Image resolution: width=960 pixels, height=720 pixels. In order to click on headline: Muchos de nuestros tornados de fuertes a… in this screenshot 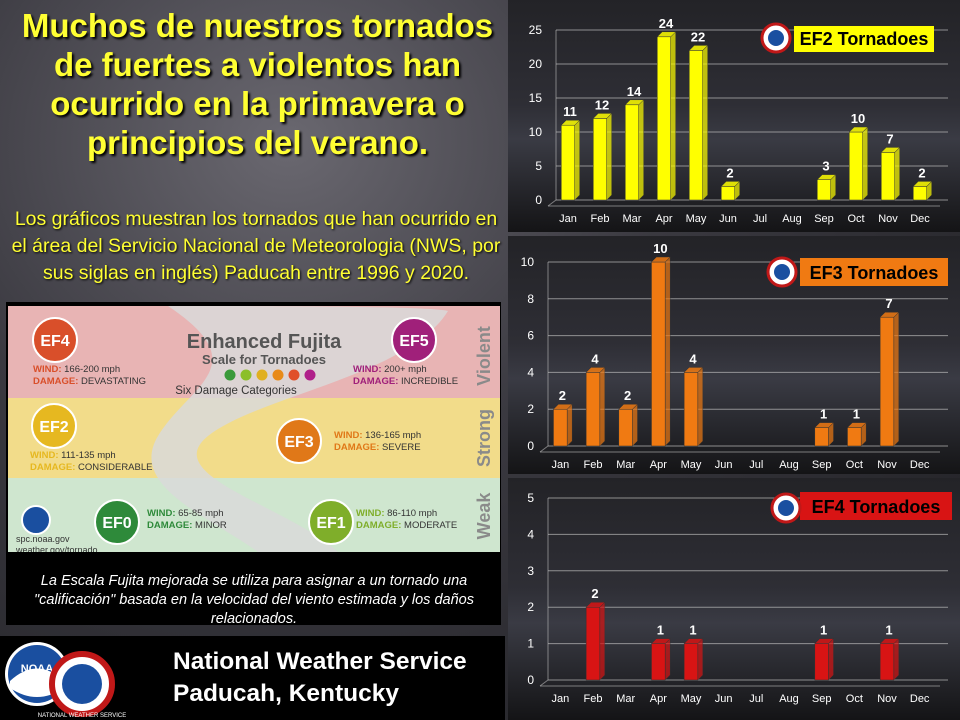, I will do `click(257, 84)`.